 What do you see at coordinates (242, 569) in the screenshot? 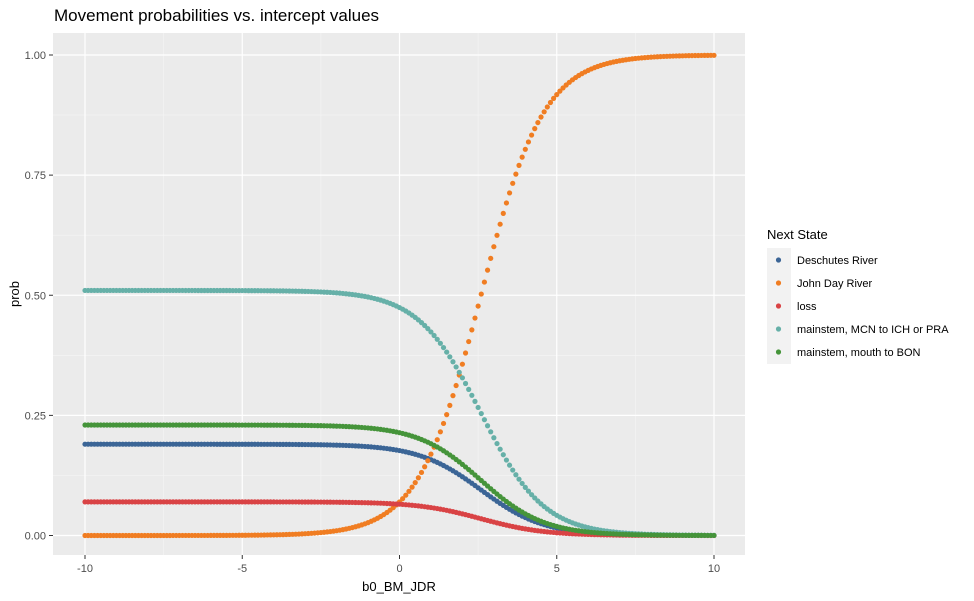
I see `x-tick-label: -5` at bounding box center [242, 569].